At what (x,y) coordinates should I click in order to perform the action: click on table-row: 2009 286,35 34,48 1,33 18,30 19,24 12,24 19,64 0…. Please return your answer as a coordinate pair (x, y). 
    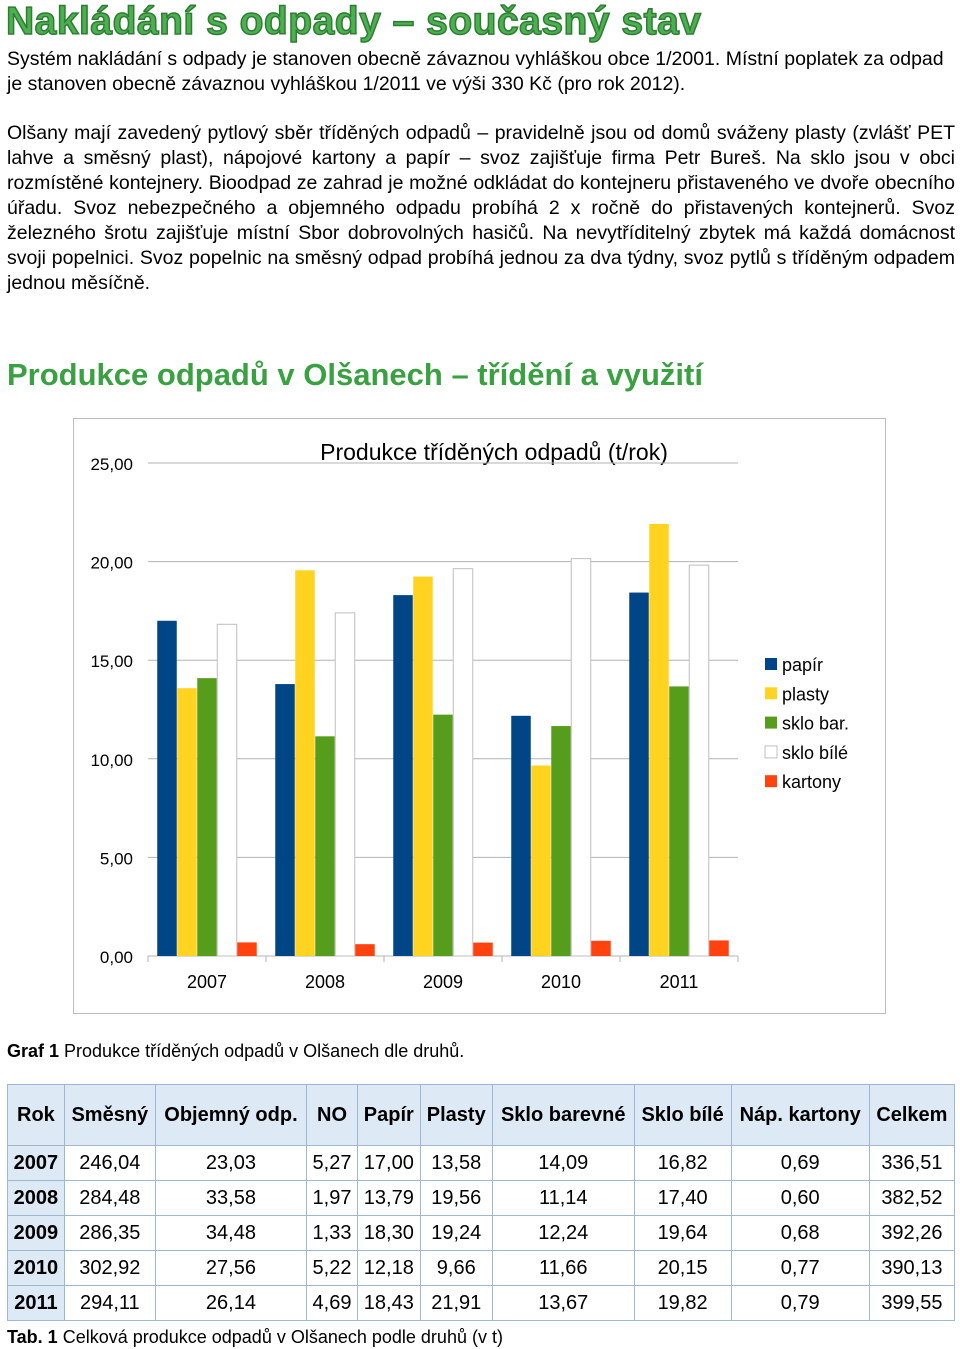
    Looking at the image, I should click on (481, 1233).